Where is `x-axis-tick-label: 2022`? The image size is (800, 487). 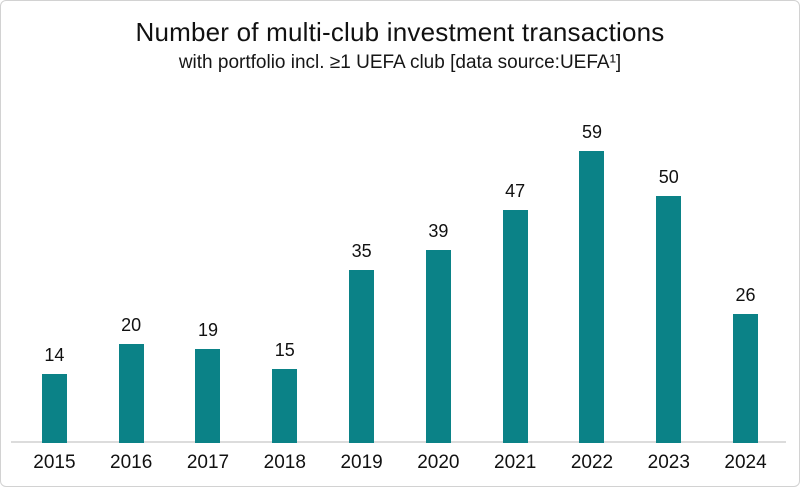
x-axis-tick-label: 2022 is located at coordinates (592, 462).